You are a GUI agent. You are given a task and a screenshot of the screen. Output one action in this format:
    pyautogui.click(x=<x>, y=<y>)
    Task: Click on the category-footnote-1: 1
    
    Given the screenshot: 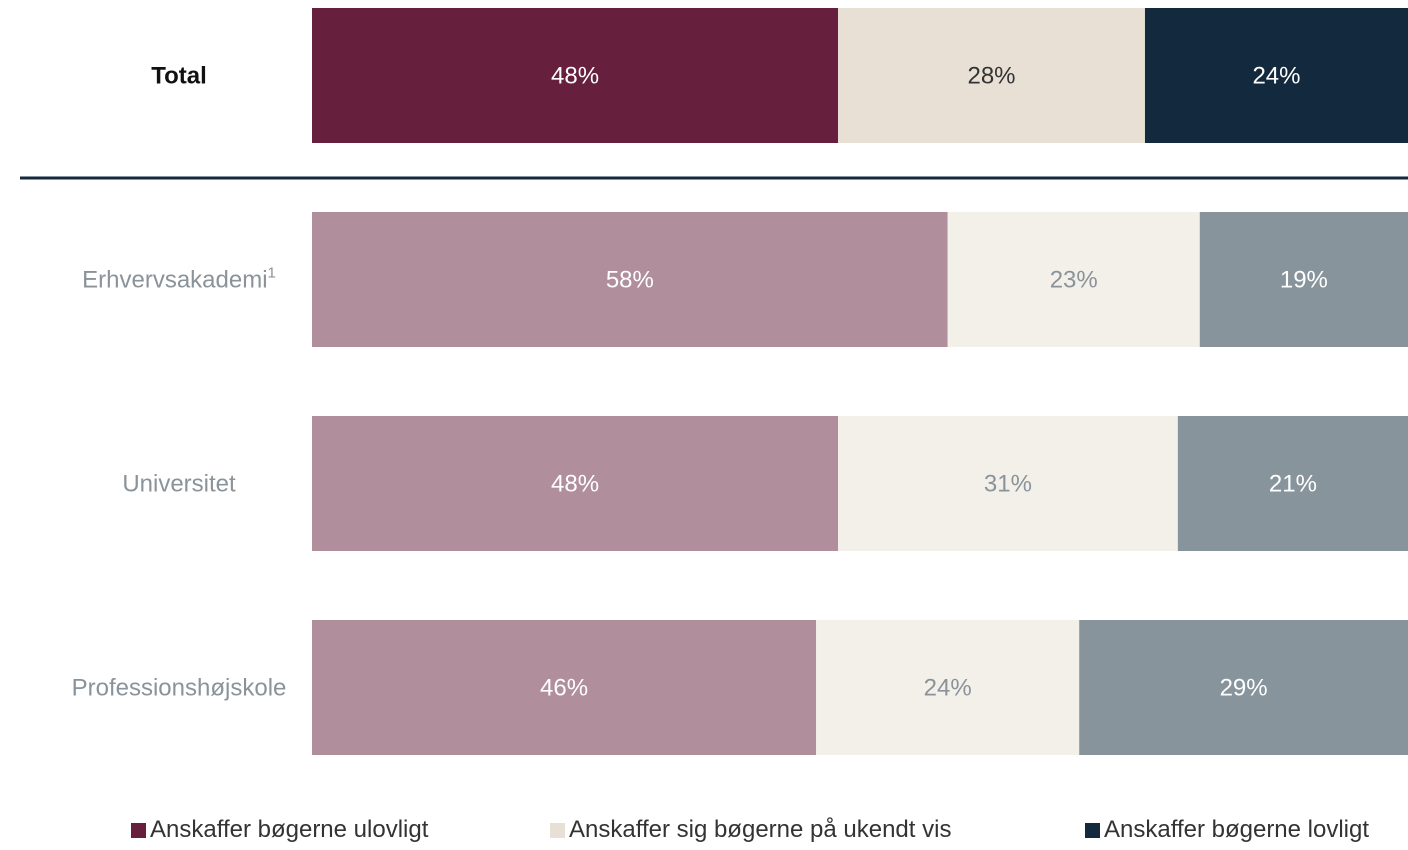 What is the action you would take?
    pyautogui.click(x=272, y=273)
    